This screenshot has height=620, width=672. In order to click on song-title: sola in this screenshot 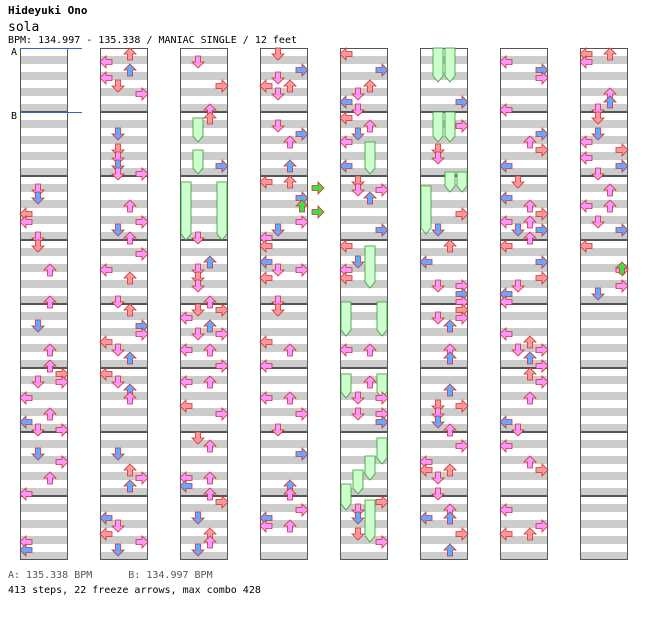, I will do `click(24, 27)`.